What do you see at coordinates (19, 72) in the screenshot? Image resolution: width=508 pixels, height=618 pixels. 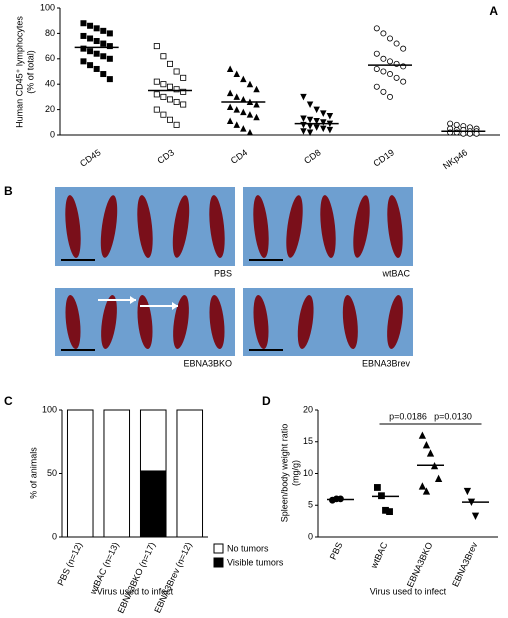 I see `y-axis-title: Human CD45⁺ lymphocytes` at bounding box center [19, 72].